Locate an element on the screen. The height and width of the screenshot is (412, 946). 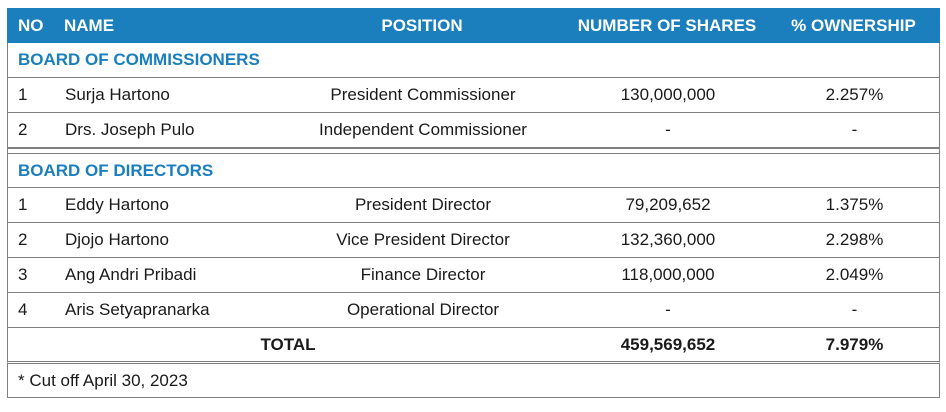
row-ownership: 1.375% is located at coordinates (854, 204).